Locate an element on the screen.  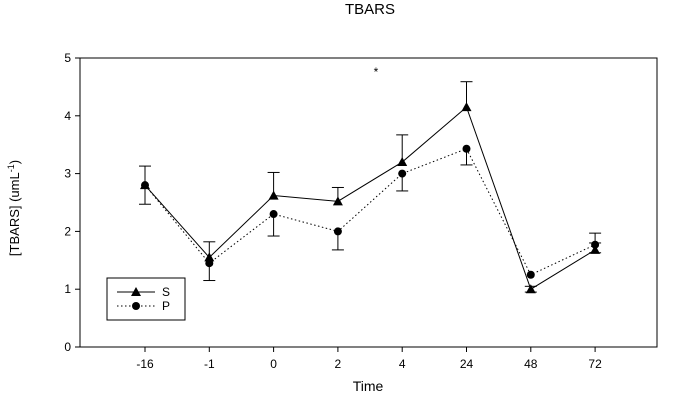
legend-label: S is located at coordinates (166, 292).